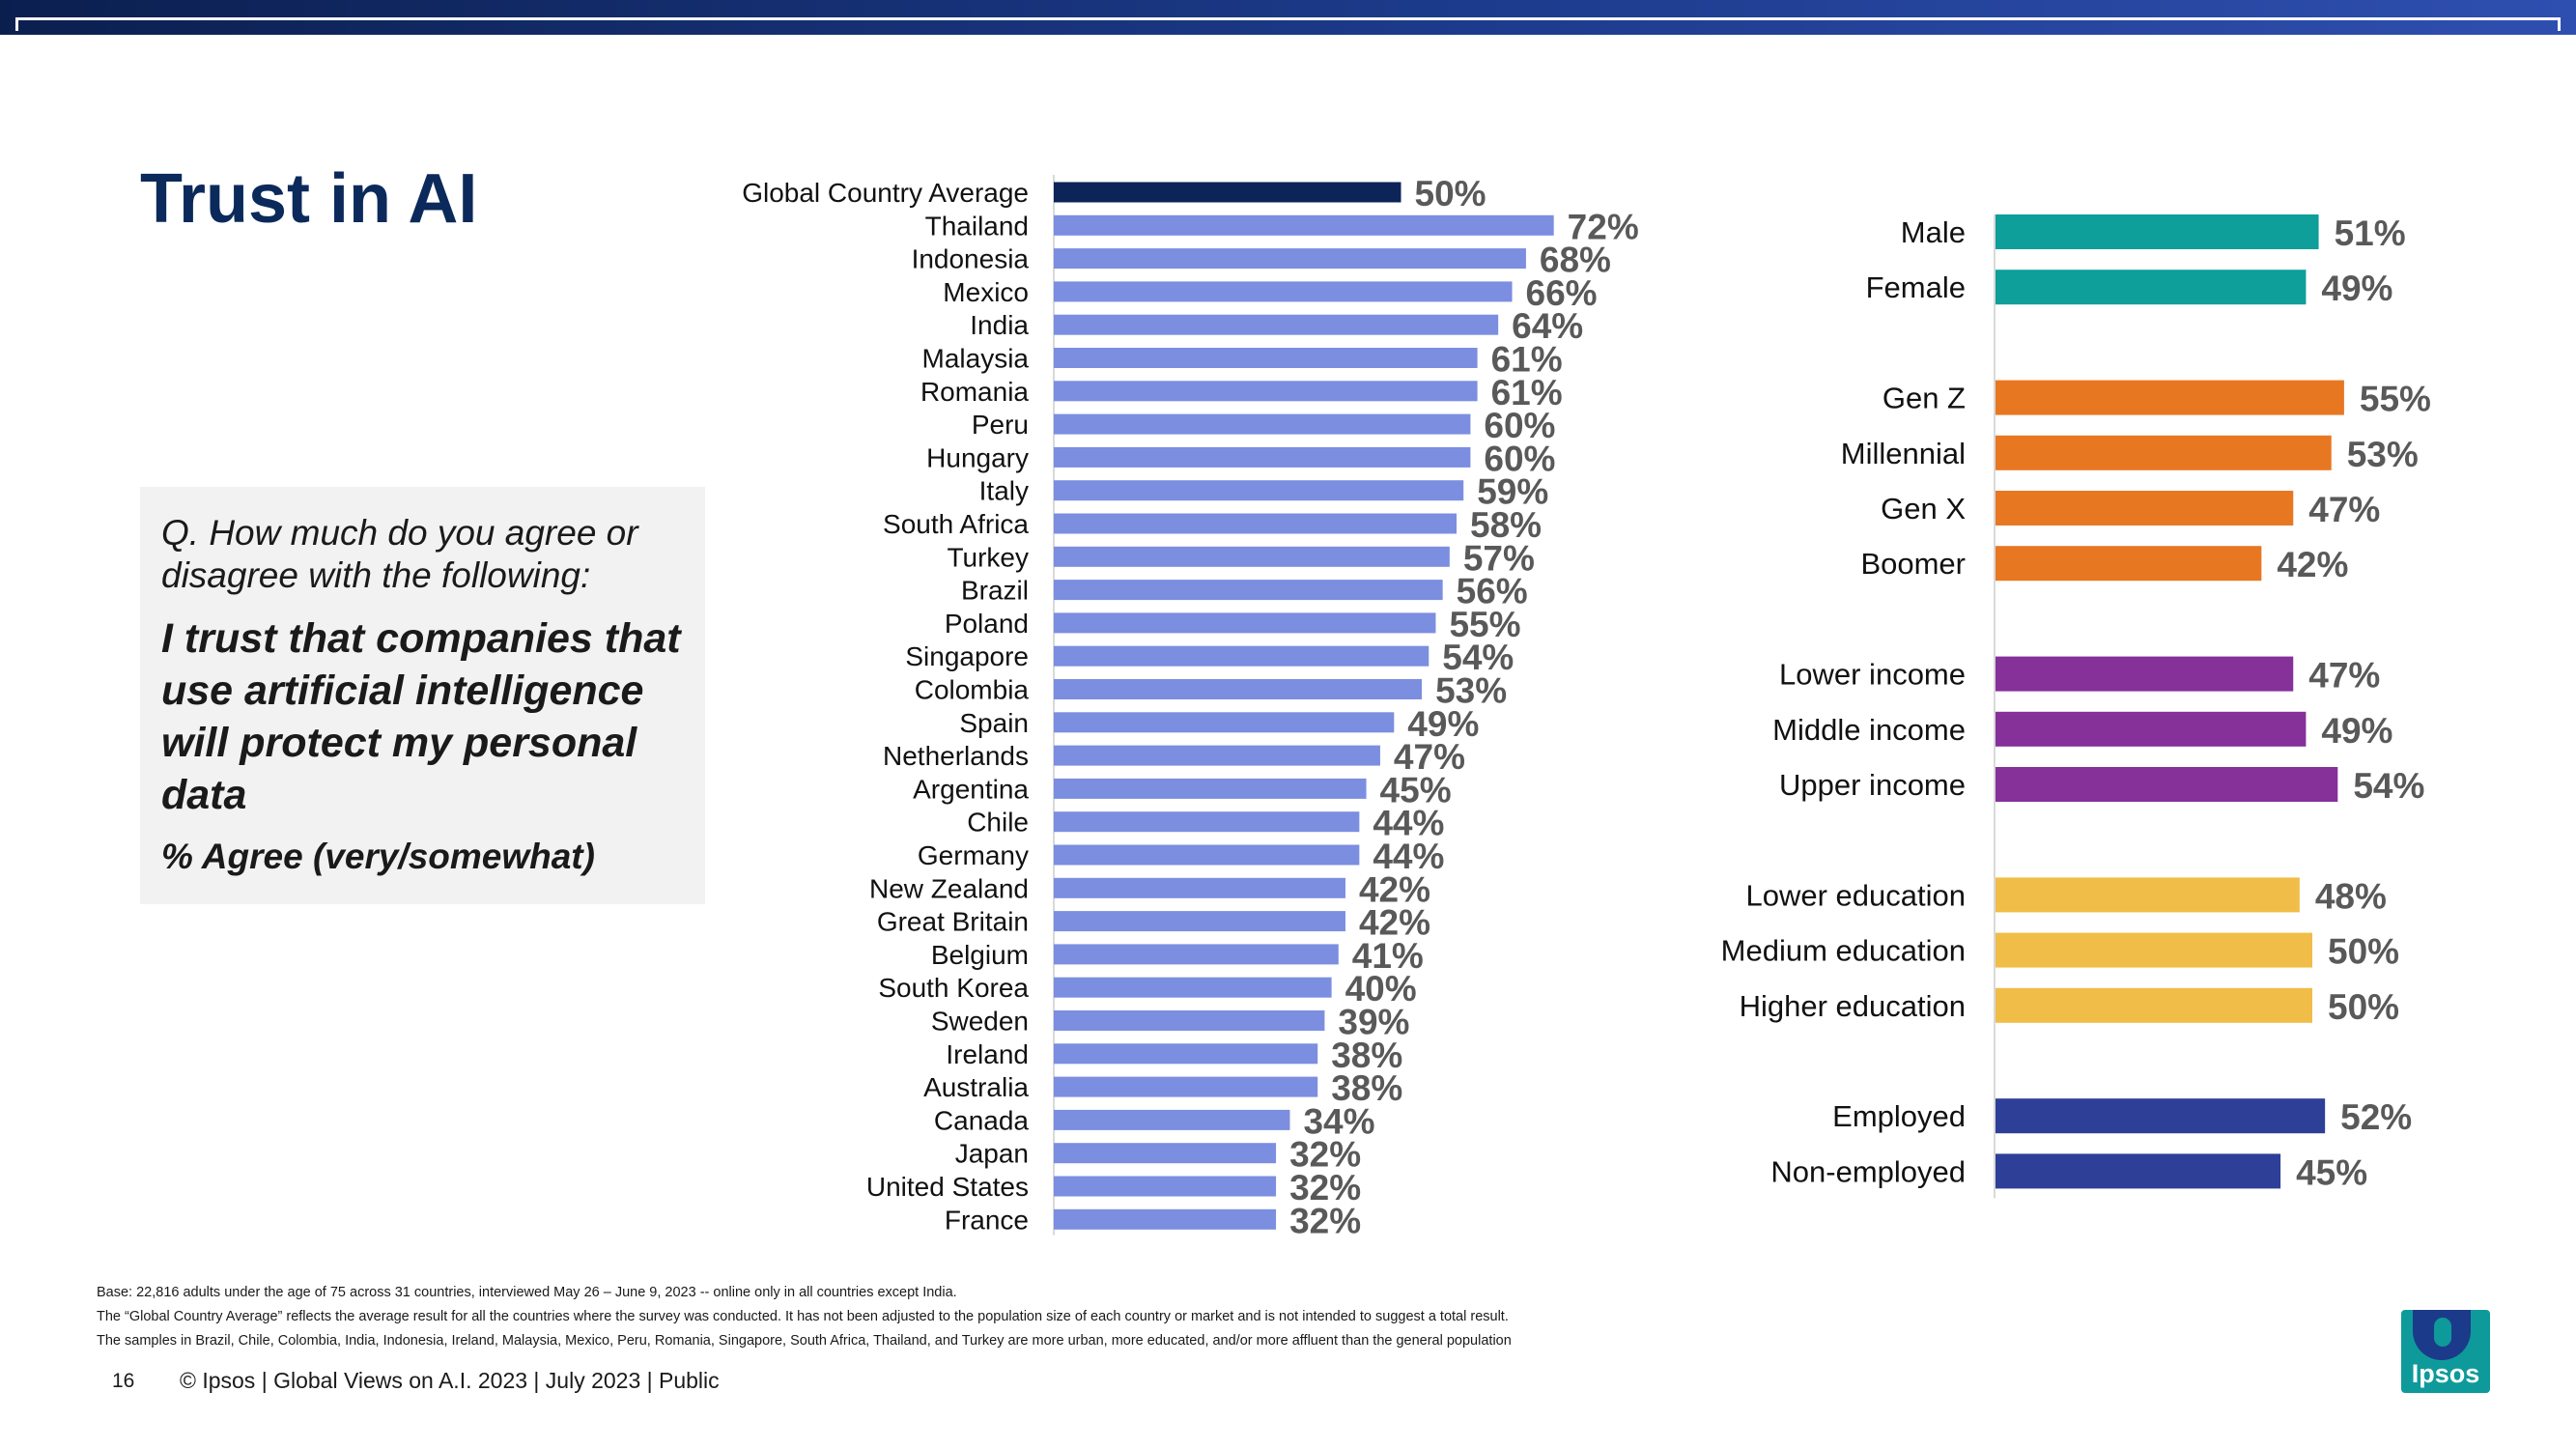 This screenshot has height=1449, width=2576. Describe the element at coordinates (378, 856) in the screenshot. I see `question-measure: % Agree (very/somewhat)` at that location.